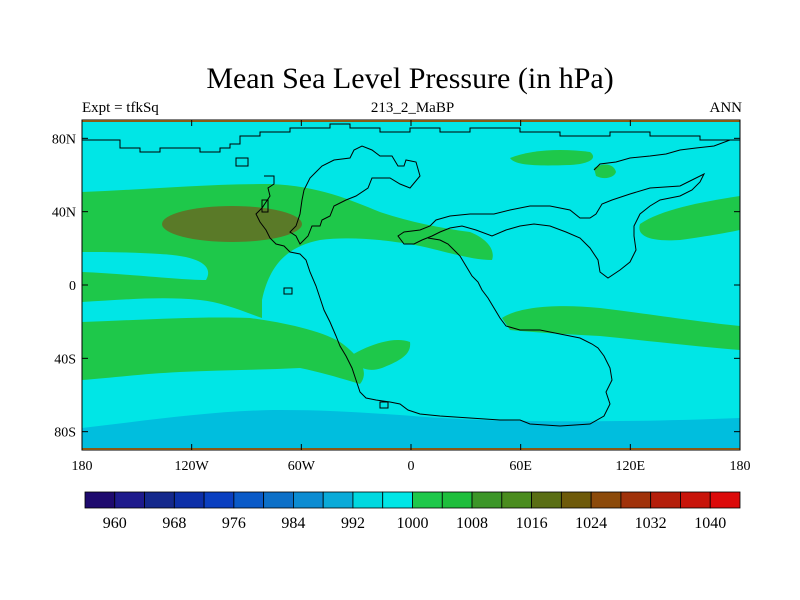  Describe the element at coordinates (412, 108) in the screenshot. I see `period-label: 213_2_MaBP` at that location.